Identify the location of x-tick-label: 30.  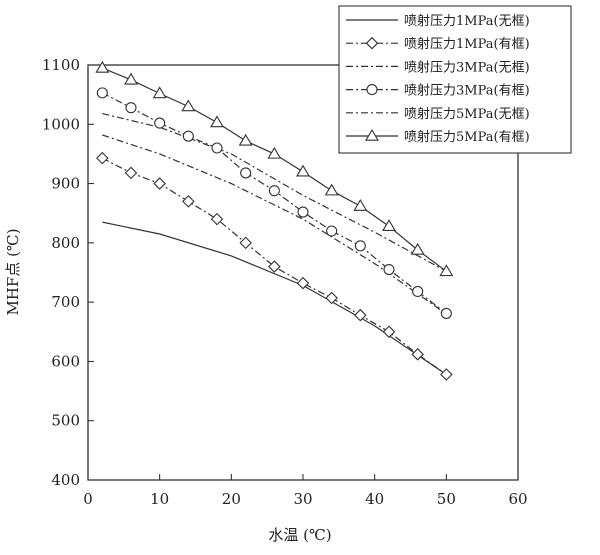
(302, 499).